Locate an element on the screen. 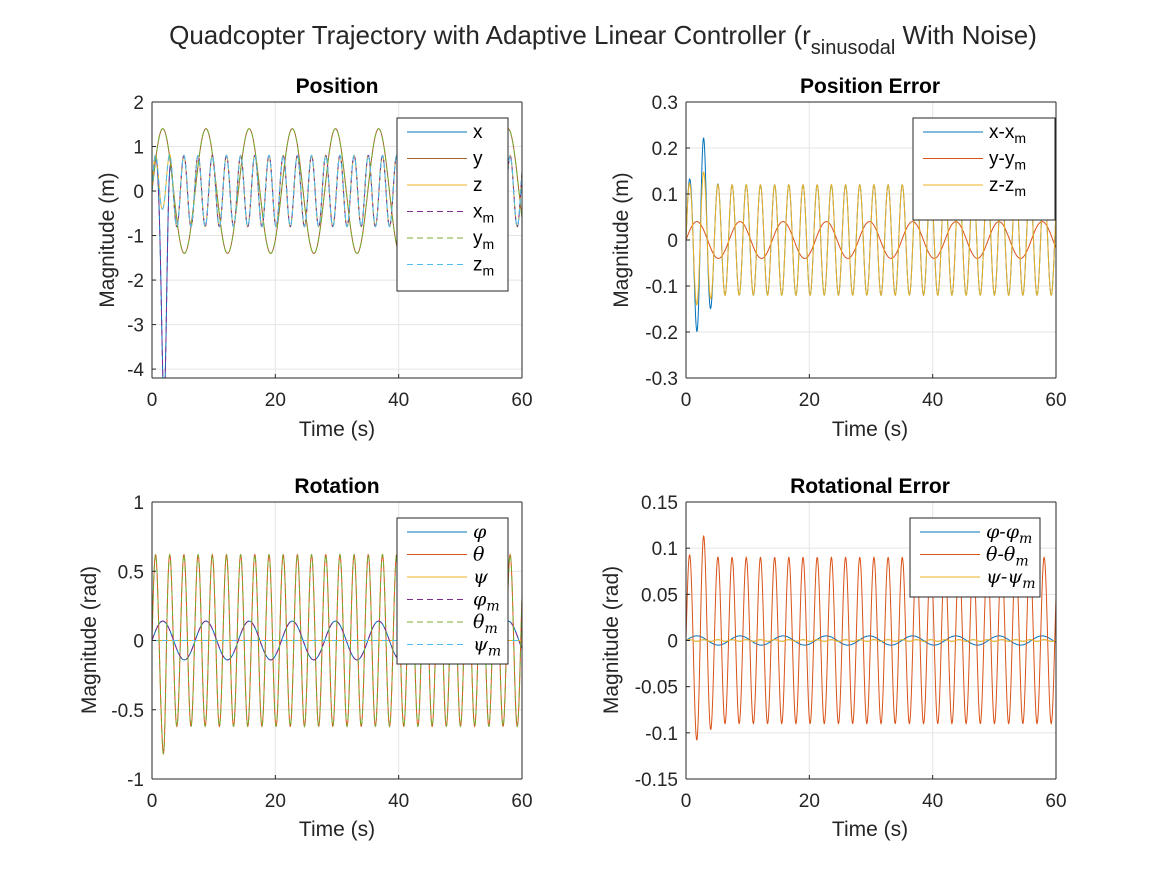 The height and width of the screenshot is (875, 1167). subplot-title: Position is located at coordinates (337, 86).